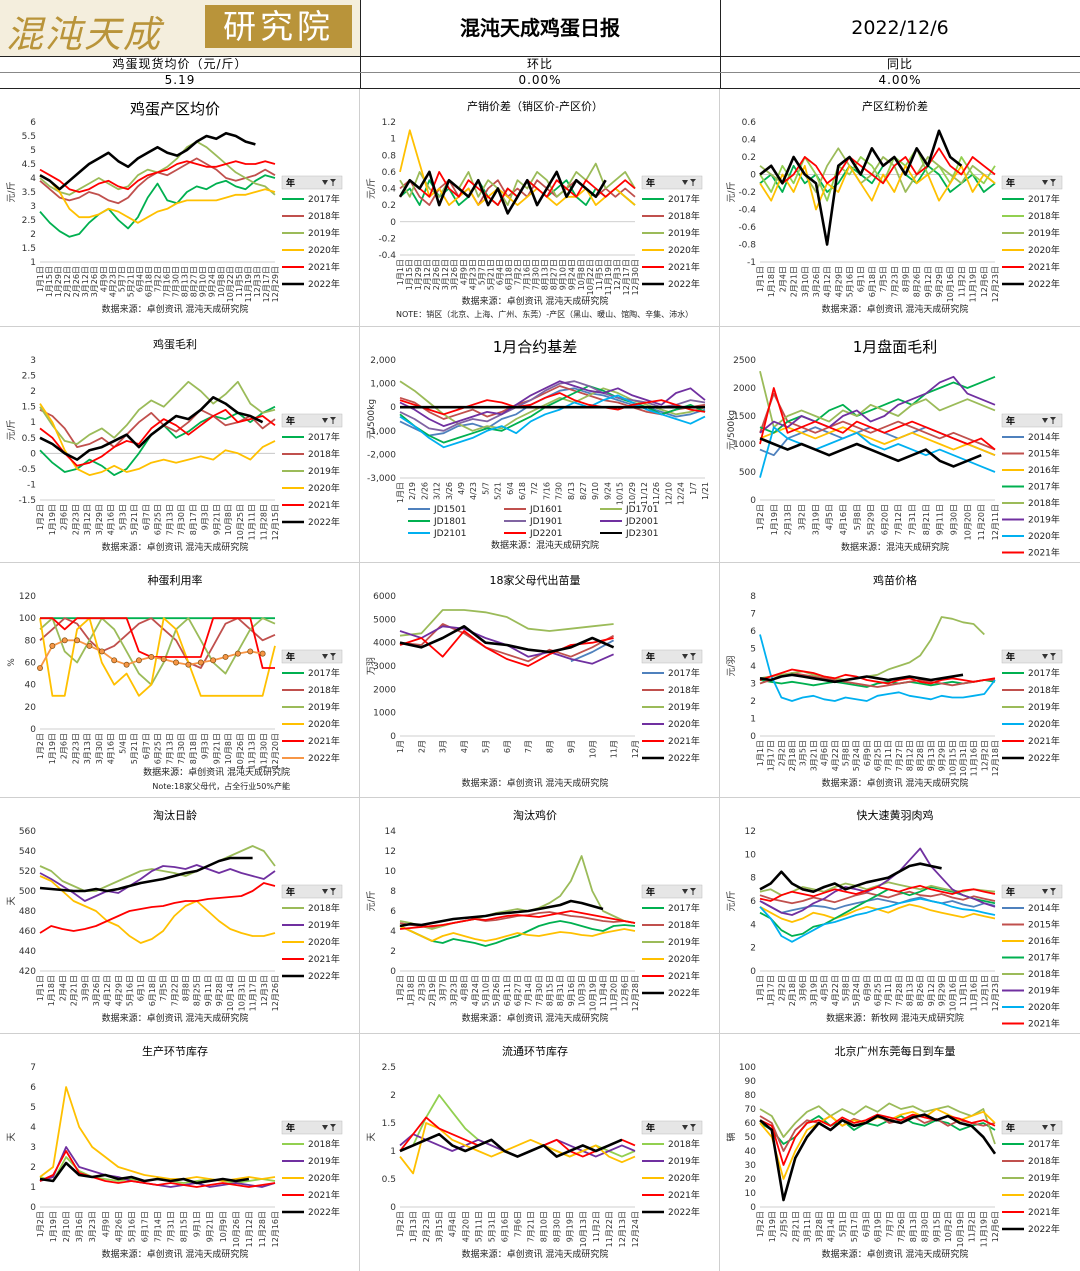  What do you see at coordinates (1044, 437) in the screenshot?
I see `legend-label-2014: 2014年` at bounding box center [1044, 437].